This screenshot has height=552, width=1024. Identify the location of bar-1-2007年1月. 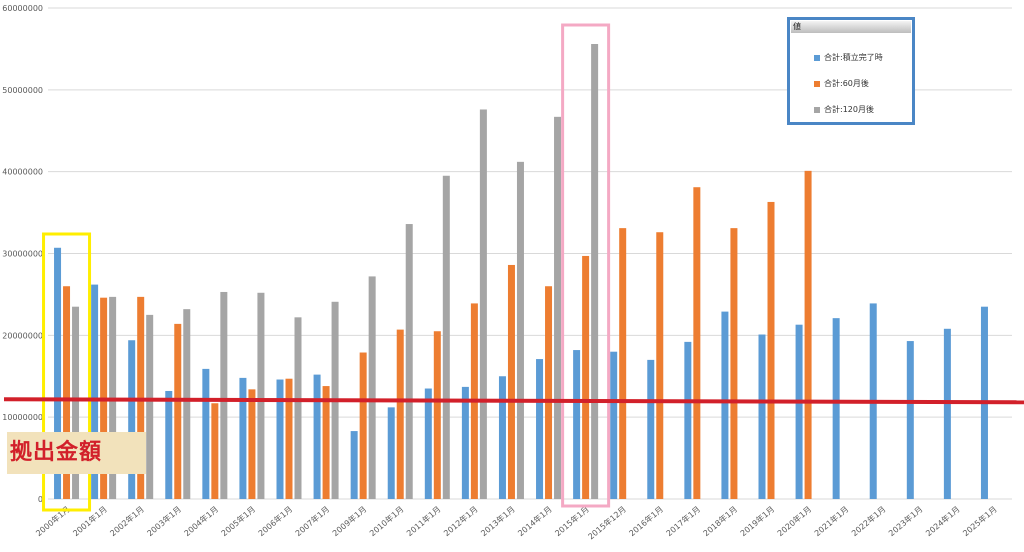
(317, 436).